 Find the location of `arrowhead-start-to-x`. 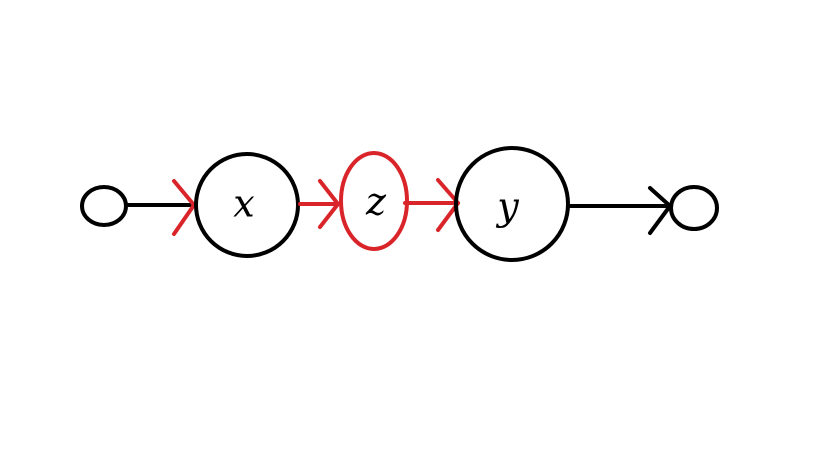

arrowhead-start-to-x is located at coordinates (184, 207).